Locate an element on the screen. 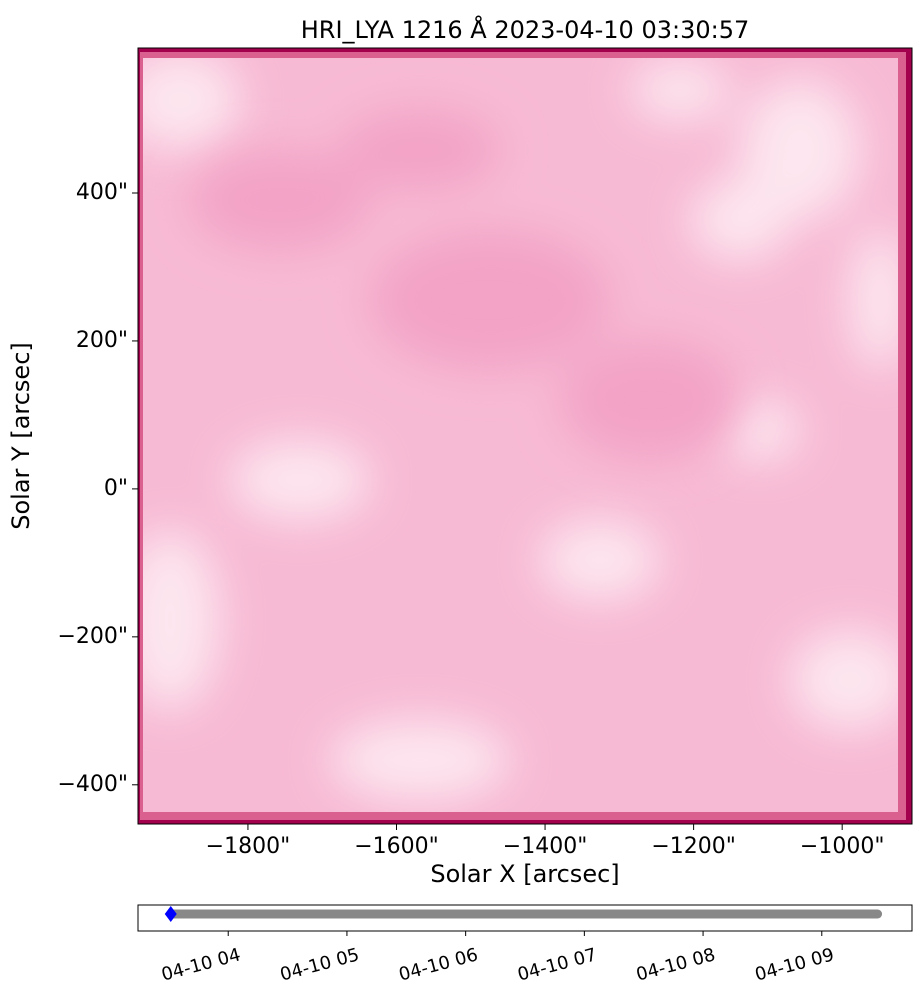 The width and height of the screenshot is (921, 997). x-tick-label: 04-10 08 is located at coordinates (676, 964).